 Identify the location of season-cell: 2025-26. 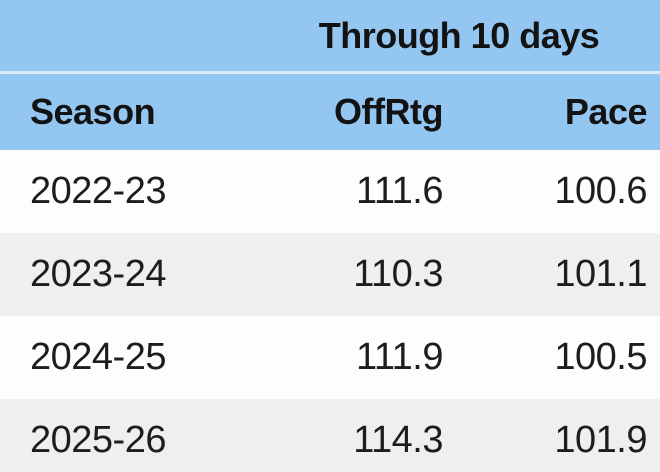
(98, 440).